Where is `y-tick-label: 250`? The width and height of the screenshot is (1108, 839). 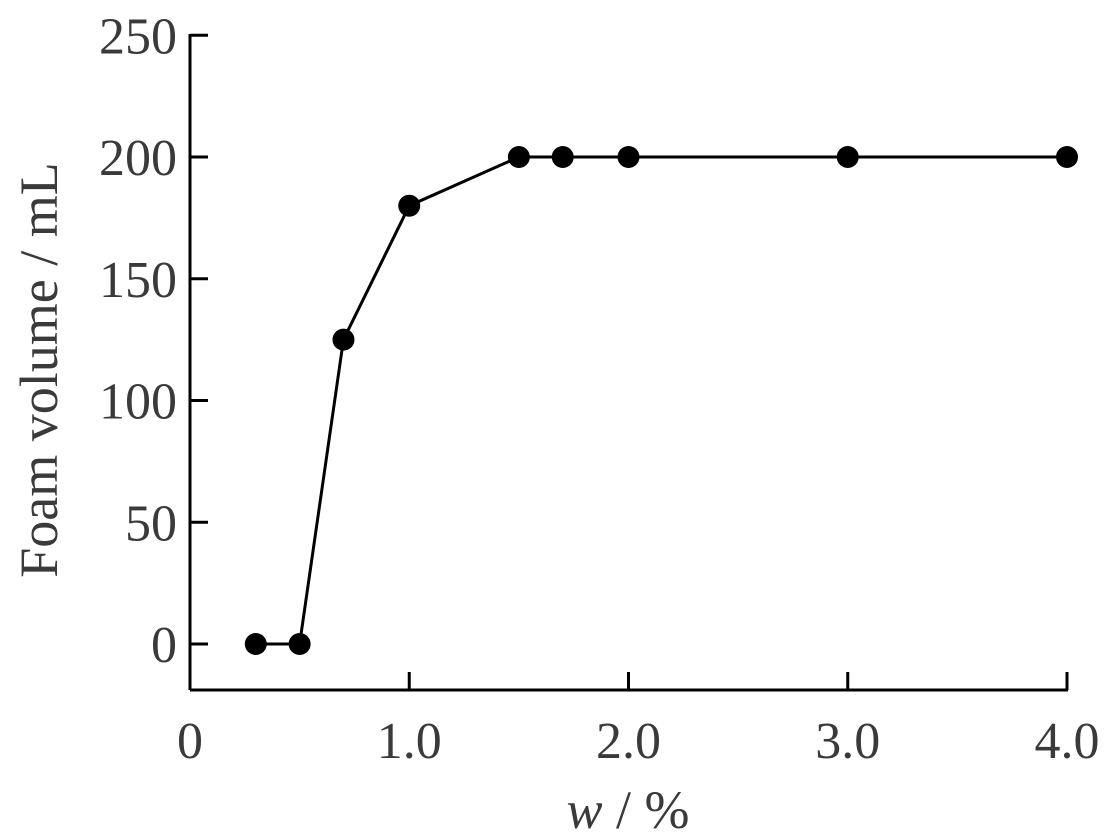 y-tick-label: 250 is located at coordinates (138, 36).